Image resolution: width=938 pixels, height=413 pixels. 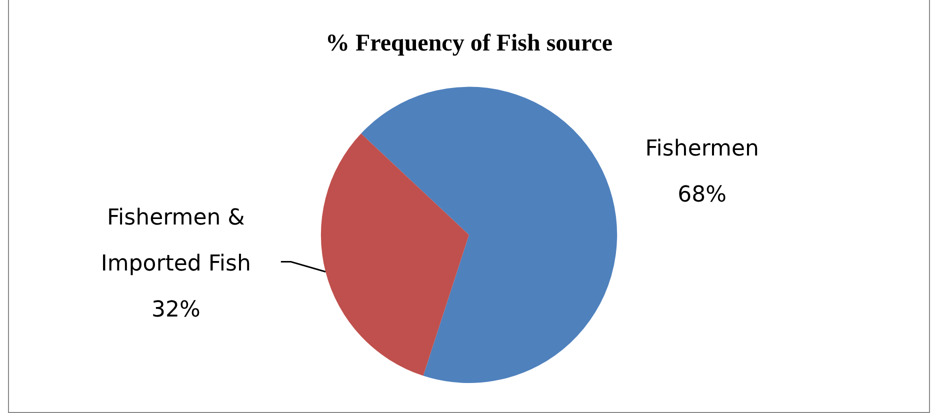 What do you see at coordinates (702, 149) in the screenshot?
I see `slice-label: Fishermen` at bounding box center [702, 149].